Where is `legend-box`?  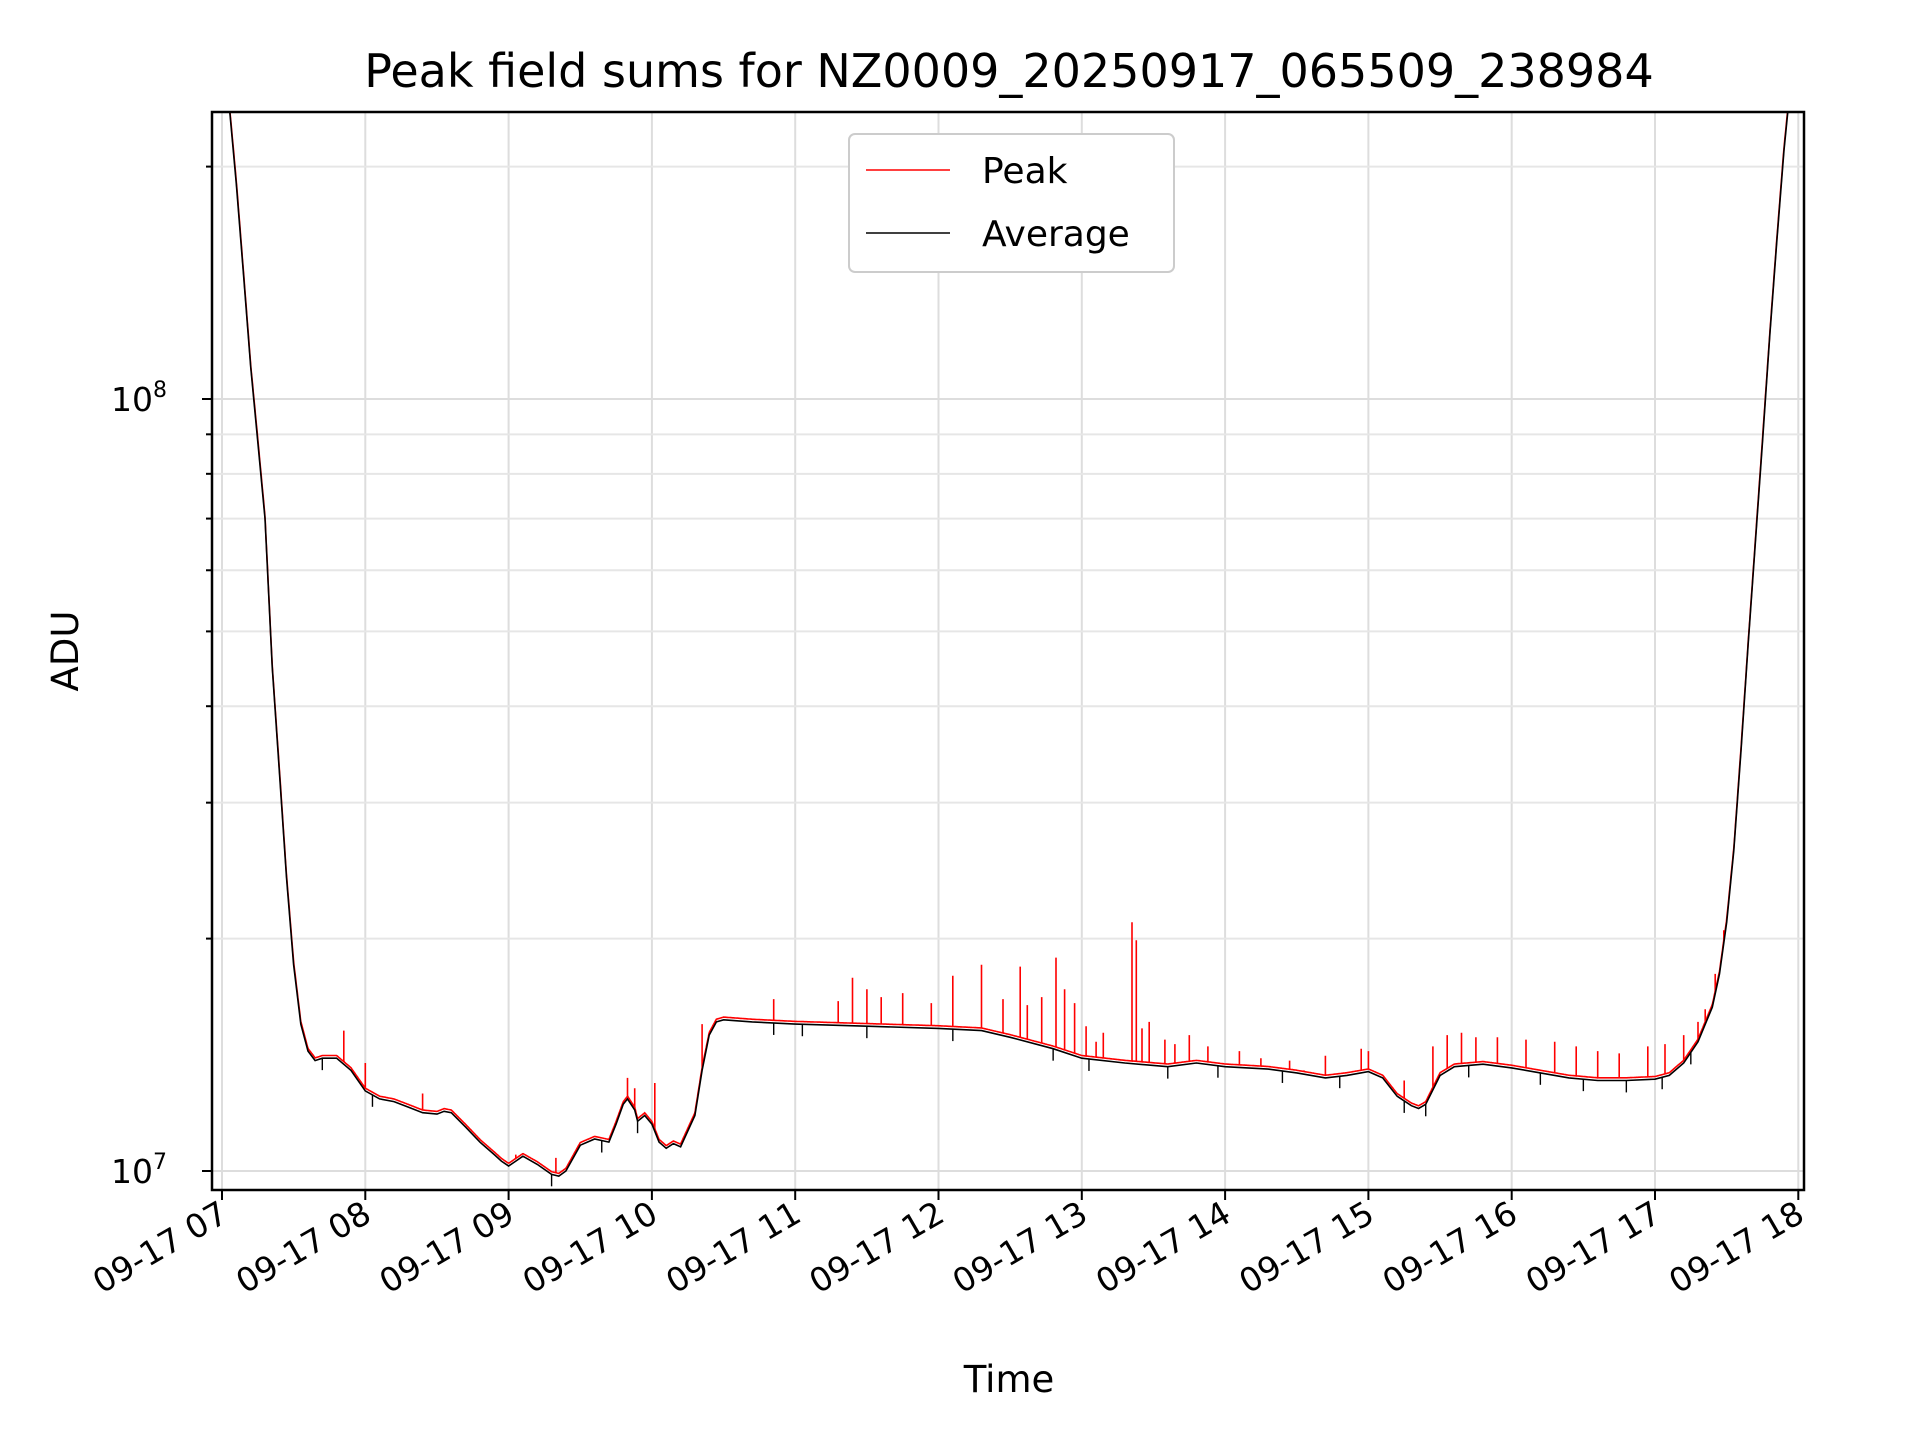 legend-box is located at coordinates (1011, 203).